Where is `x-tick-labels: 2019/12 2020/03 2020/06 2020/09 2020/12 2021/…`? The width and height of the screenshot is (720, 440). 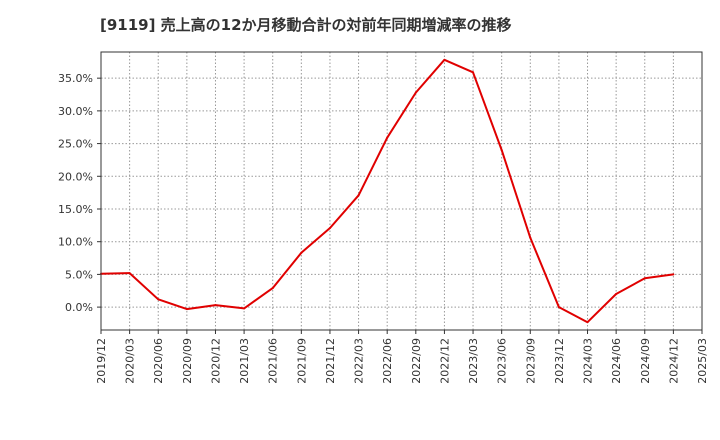
x-tick-labels: 2019/12 2020/03 2020/06 2020/09 2020/12 2021/… is located at coordinates (402, 361).